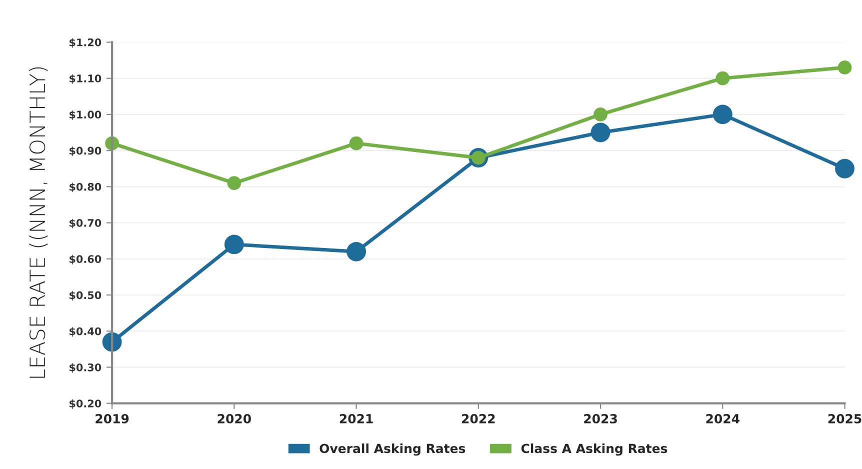 The height and width of the screenshot is (469, 862). What do you see at coordinates (234, 419) in the screenshot?
I see `x-tick-label: 2020` at bounding box center [234, 419].